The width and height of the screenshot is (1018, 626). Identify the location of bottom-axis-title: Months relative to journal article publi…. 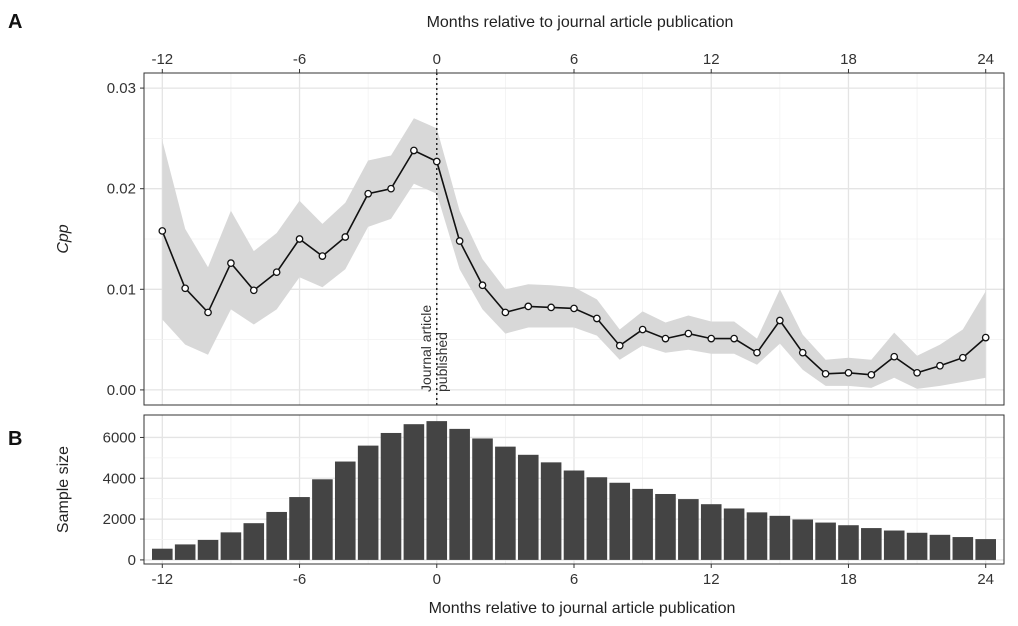
(582, 608).